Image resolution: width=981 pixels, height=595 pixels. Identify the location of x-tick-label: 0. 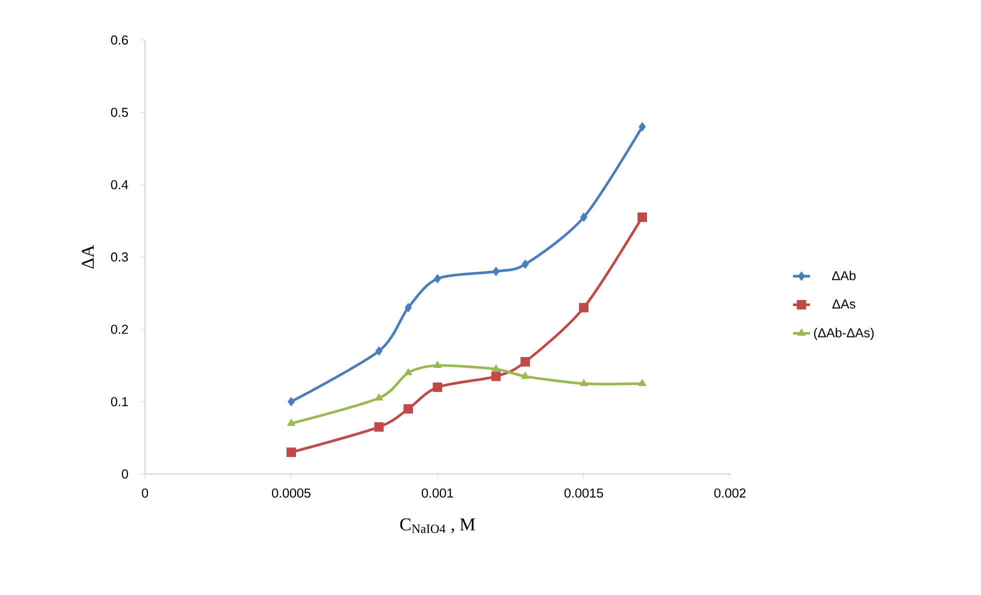
(145, 493).